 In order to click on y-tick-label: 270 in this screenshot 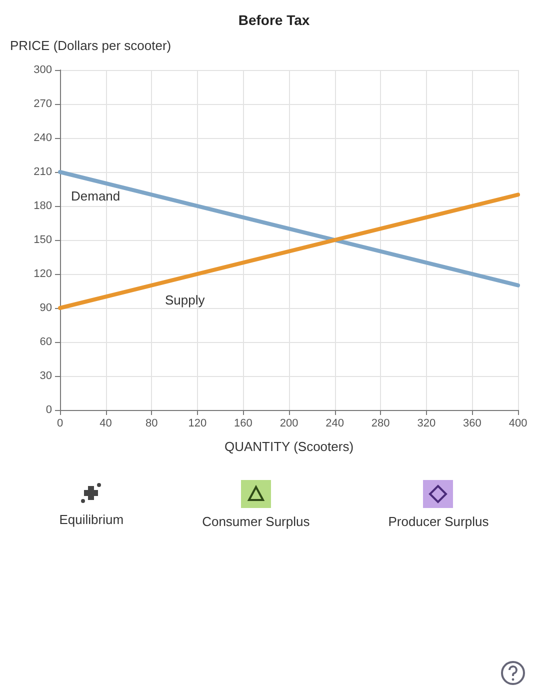, I will do `click(43, 104)`.